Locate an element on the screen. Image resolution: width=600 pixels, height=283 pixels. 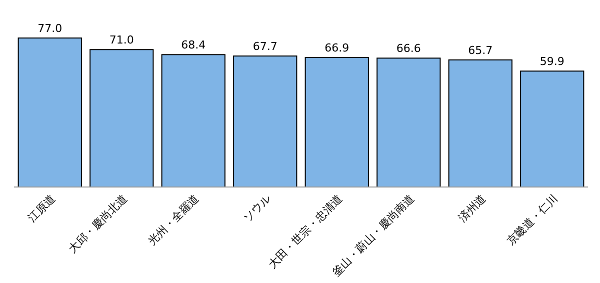
data-label: 77.0 is located at coordinates (50, 28).